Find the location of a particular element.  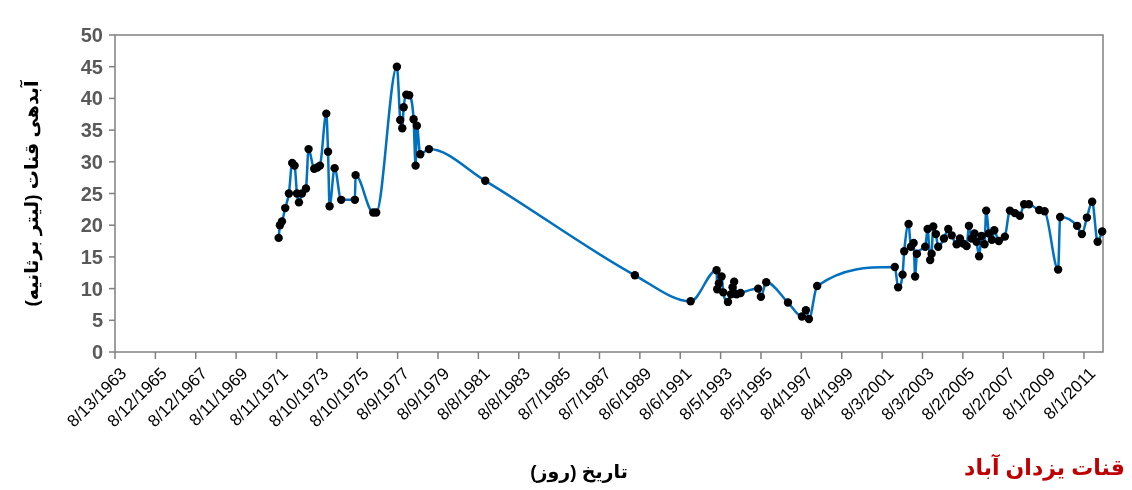

y-tick-label: 15 is located at coordinates (91, 256).